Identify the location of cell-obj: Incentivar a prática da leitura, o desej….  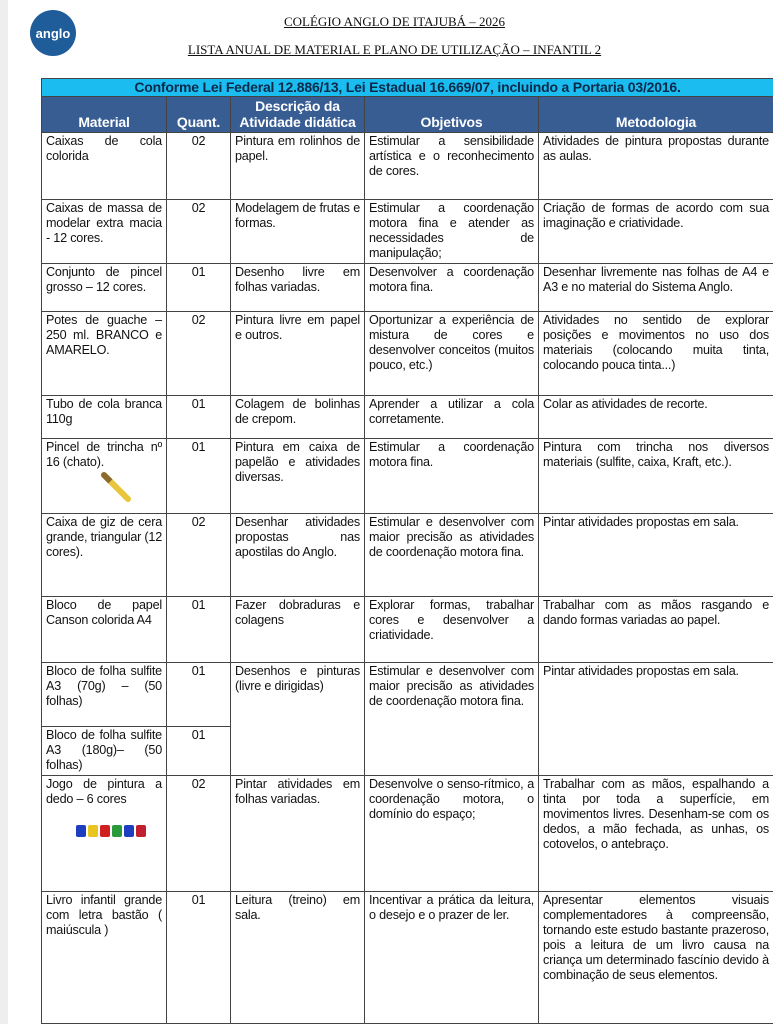
(451, 957).